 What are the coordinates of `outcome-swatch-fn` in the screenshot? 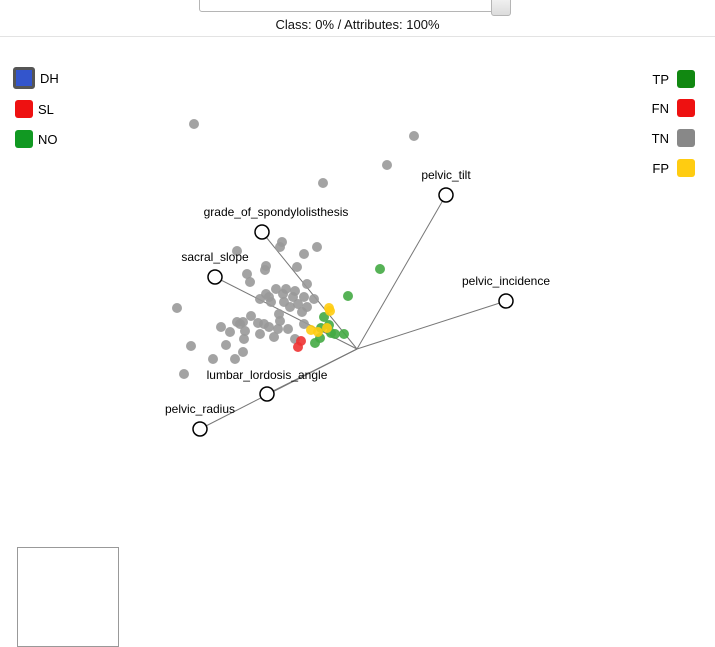 It's located at (686, 108).